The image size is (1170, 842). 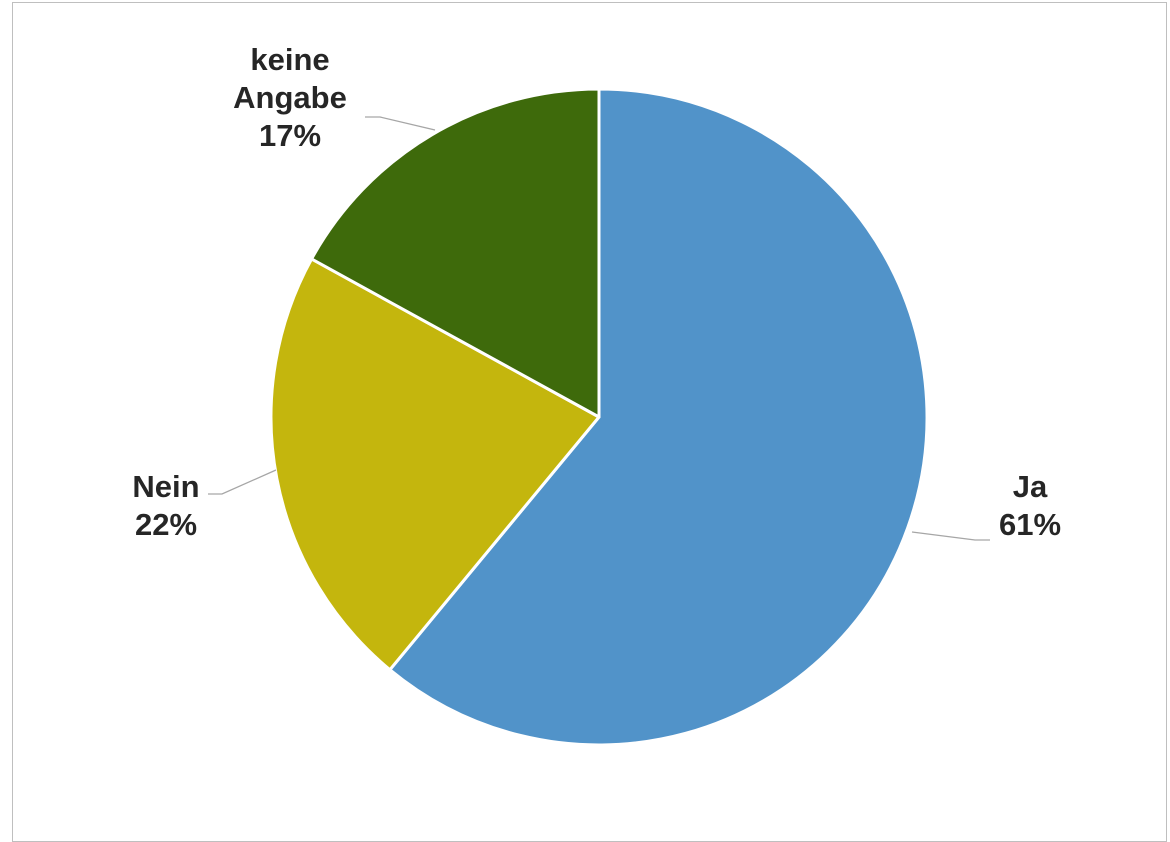 I want to click on pie-slice-nein, so click(x=435, y=464).